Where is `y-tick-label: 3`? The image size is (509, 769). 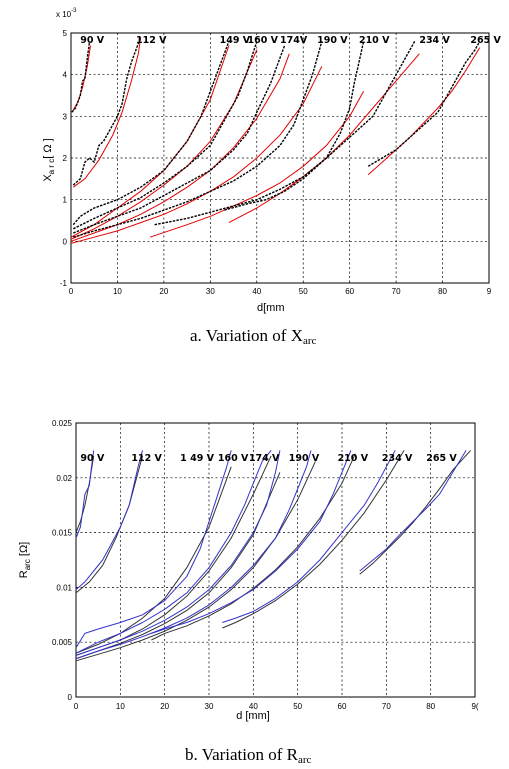 y-tick-label: 3 is located at coordinates (65, 116).